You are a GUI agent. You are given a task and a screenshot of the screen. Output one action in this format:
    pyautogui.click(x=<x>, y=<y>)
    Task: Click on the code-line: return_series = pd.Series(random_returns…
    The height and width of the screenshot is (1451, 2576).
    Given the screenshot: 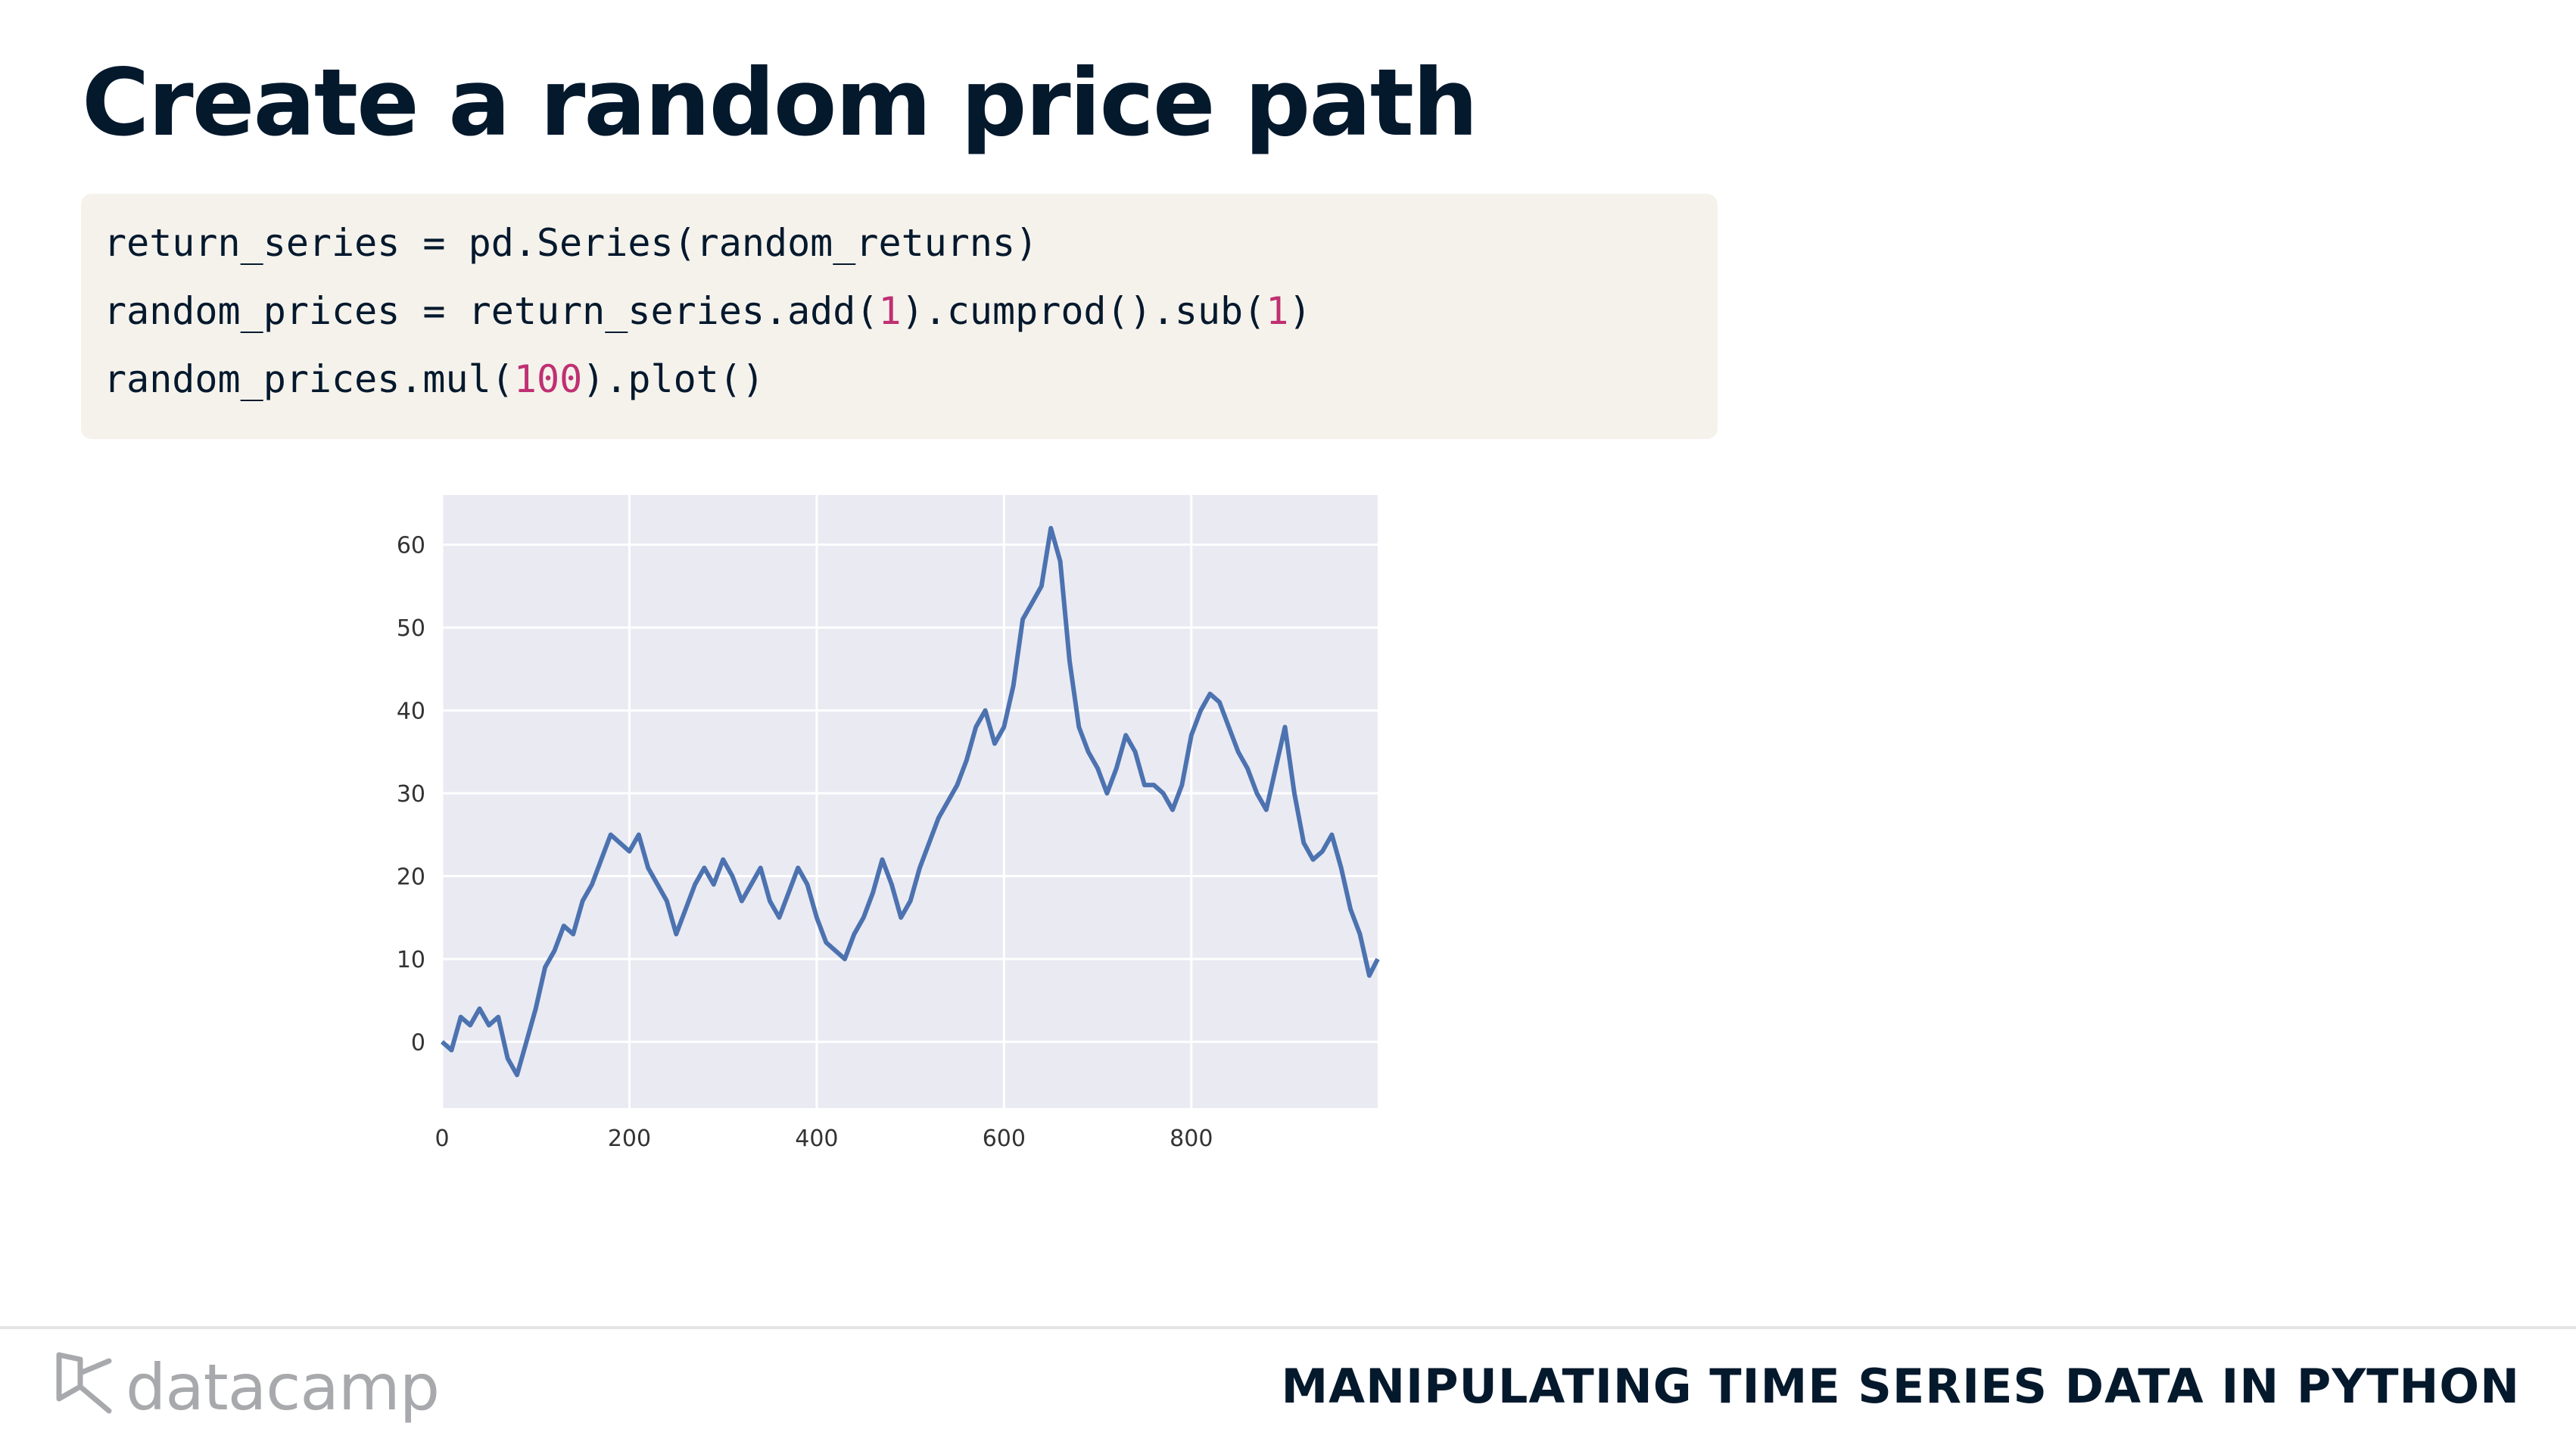 What is the action you would take?
    pyautogui.click(x=900, y=243)
    